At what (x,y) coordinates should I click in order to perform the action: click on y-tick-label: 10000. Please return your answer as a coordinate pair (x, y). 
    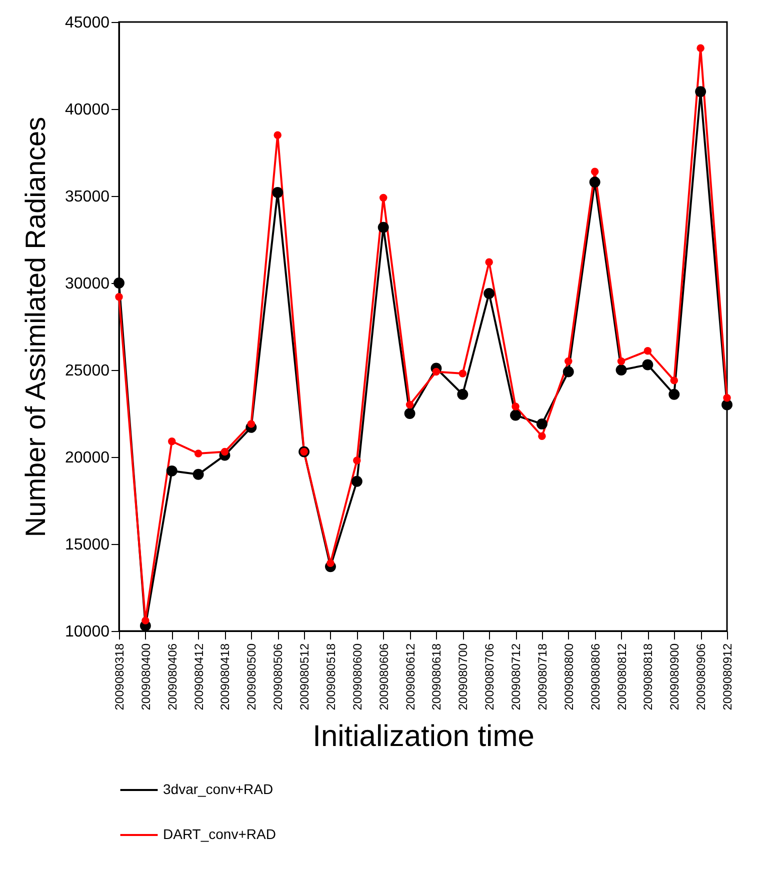
    Looking at the image, I should click on (87, 632).